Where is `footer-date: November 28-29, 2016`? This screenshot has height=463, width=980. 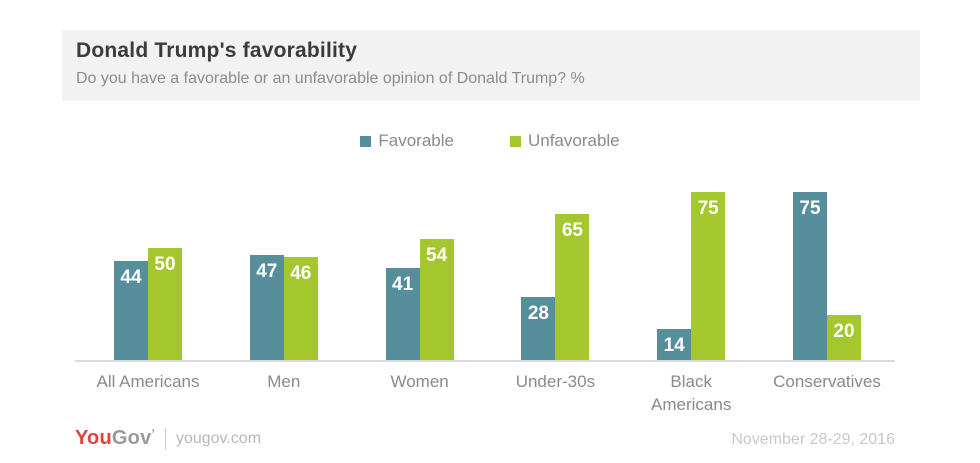 footer-date: November 28-29, 2016 is located at coordinates (813, 439).